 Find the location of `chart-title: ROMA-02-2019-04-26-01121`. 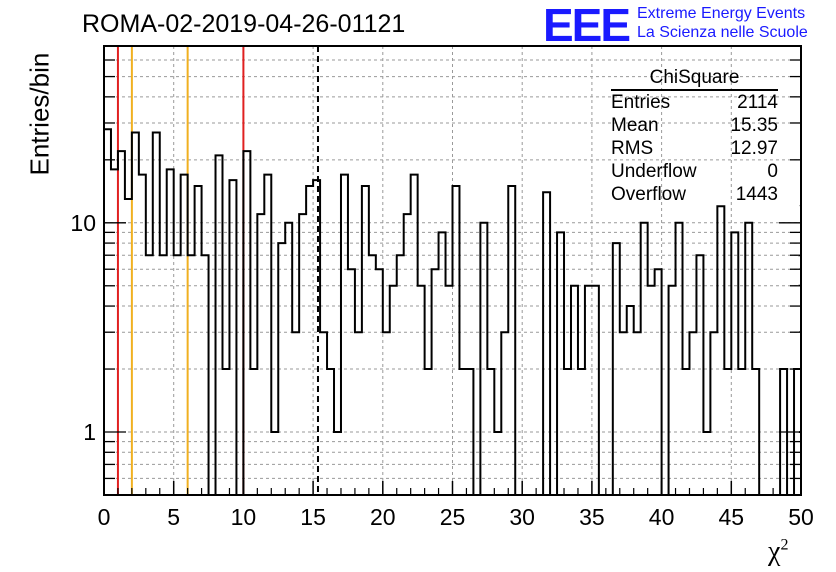

chart-title: ROMA-02-2019-04-26-01121 is located at coordinates (244, 24).